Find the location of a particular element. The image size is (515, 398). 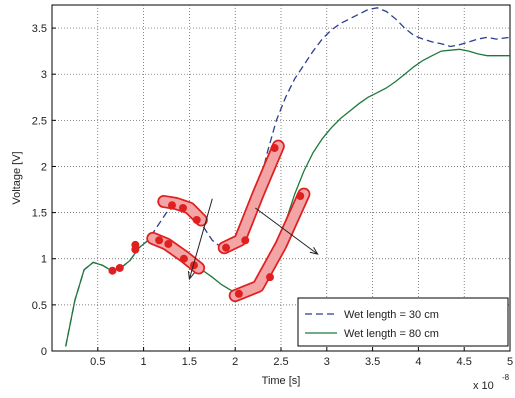

x-tick-label: 4.5 is located at coordinates (464, 362).